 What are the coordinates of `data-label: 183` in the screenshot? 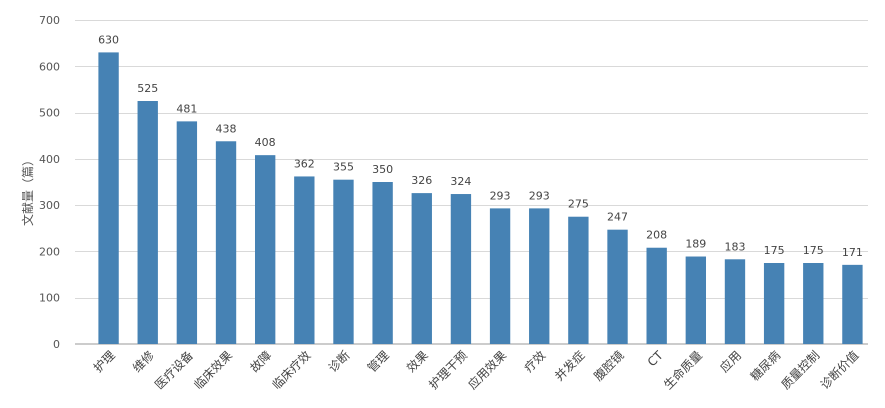 It's located at (734, 246).